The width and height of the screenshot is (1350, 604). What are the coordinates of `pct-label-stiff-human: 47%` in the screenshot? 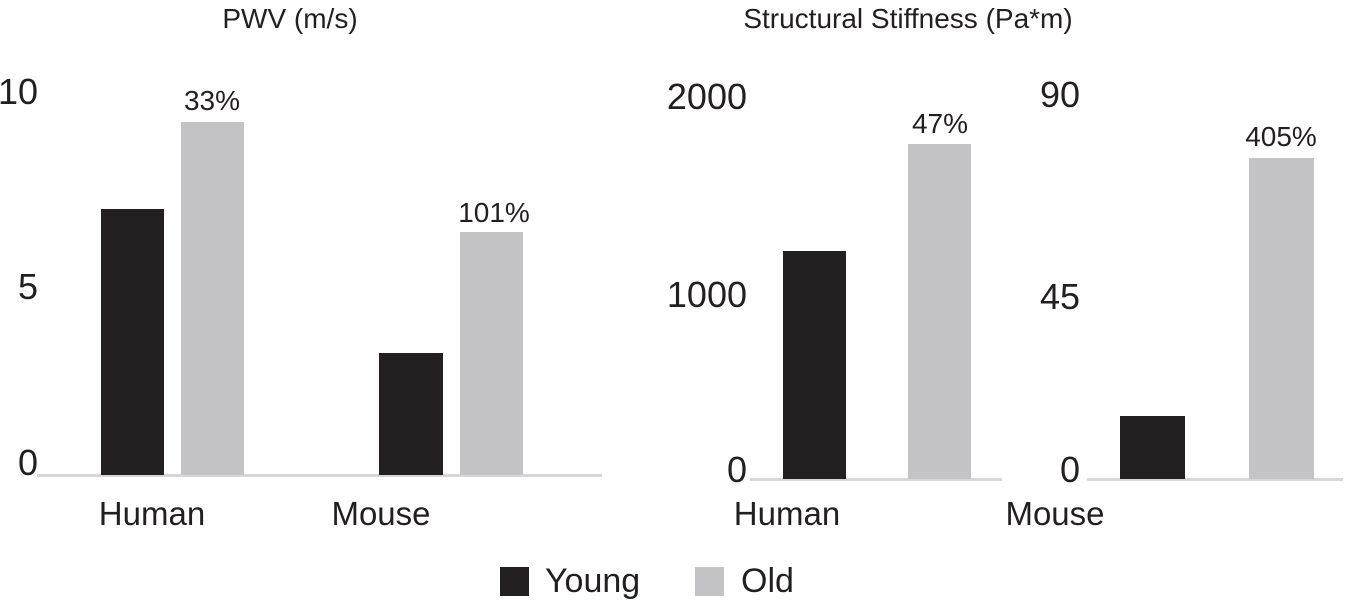 It's located at (940, 123).